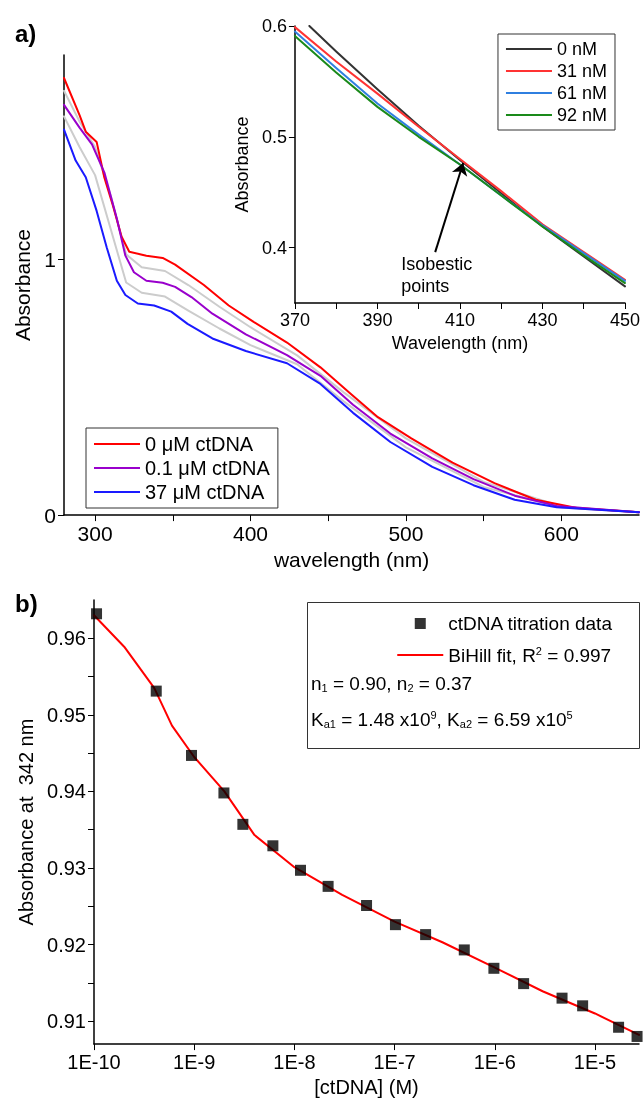  I want to click on x-tick-label: 450, so click(625, 320).